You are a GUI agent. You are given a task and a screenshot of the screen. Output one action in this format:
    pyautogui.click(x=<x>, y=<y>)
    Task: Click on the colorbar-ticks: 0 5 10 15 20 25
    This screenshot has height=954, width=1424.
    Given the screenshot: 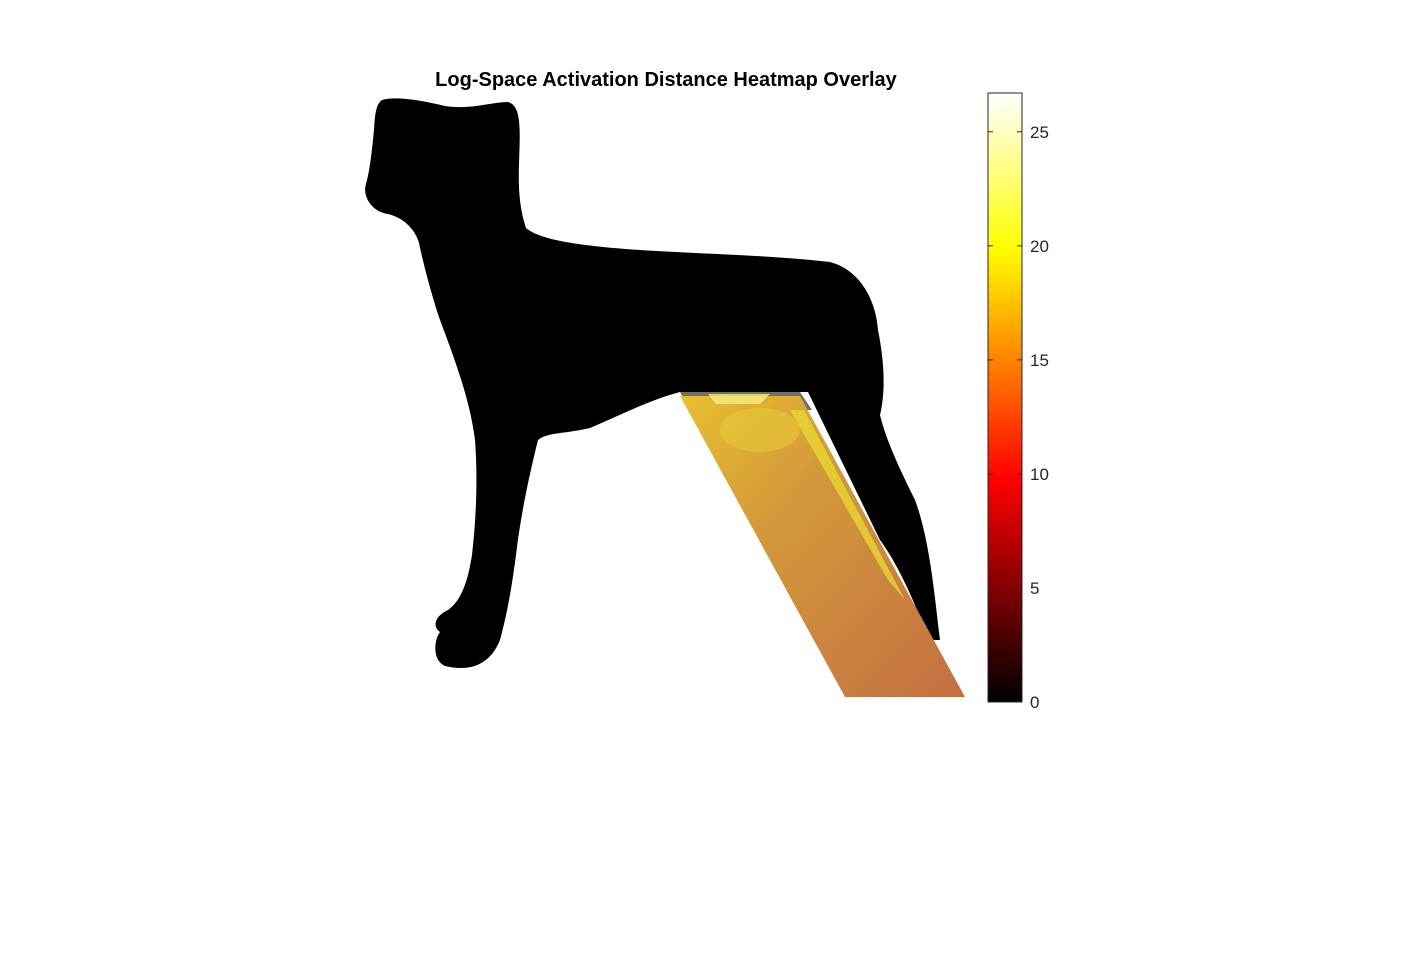 What is the action you would take?
    pyautogui.click(x=1018, y=417)
    